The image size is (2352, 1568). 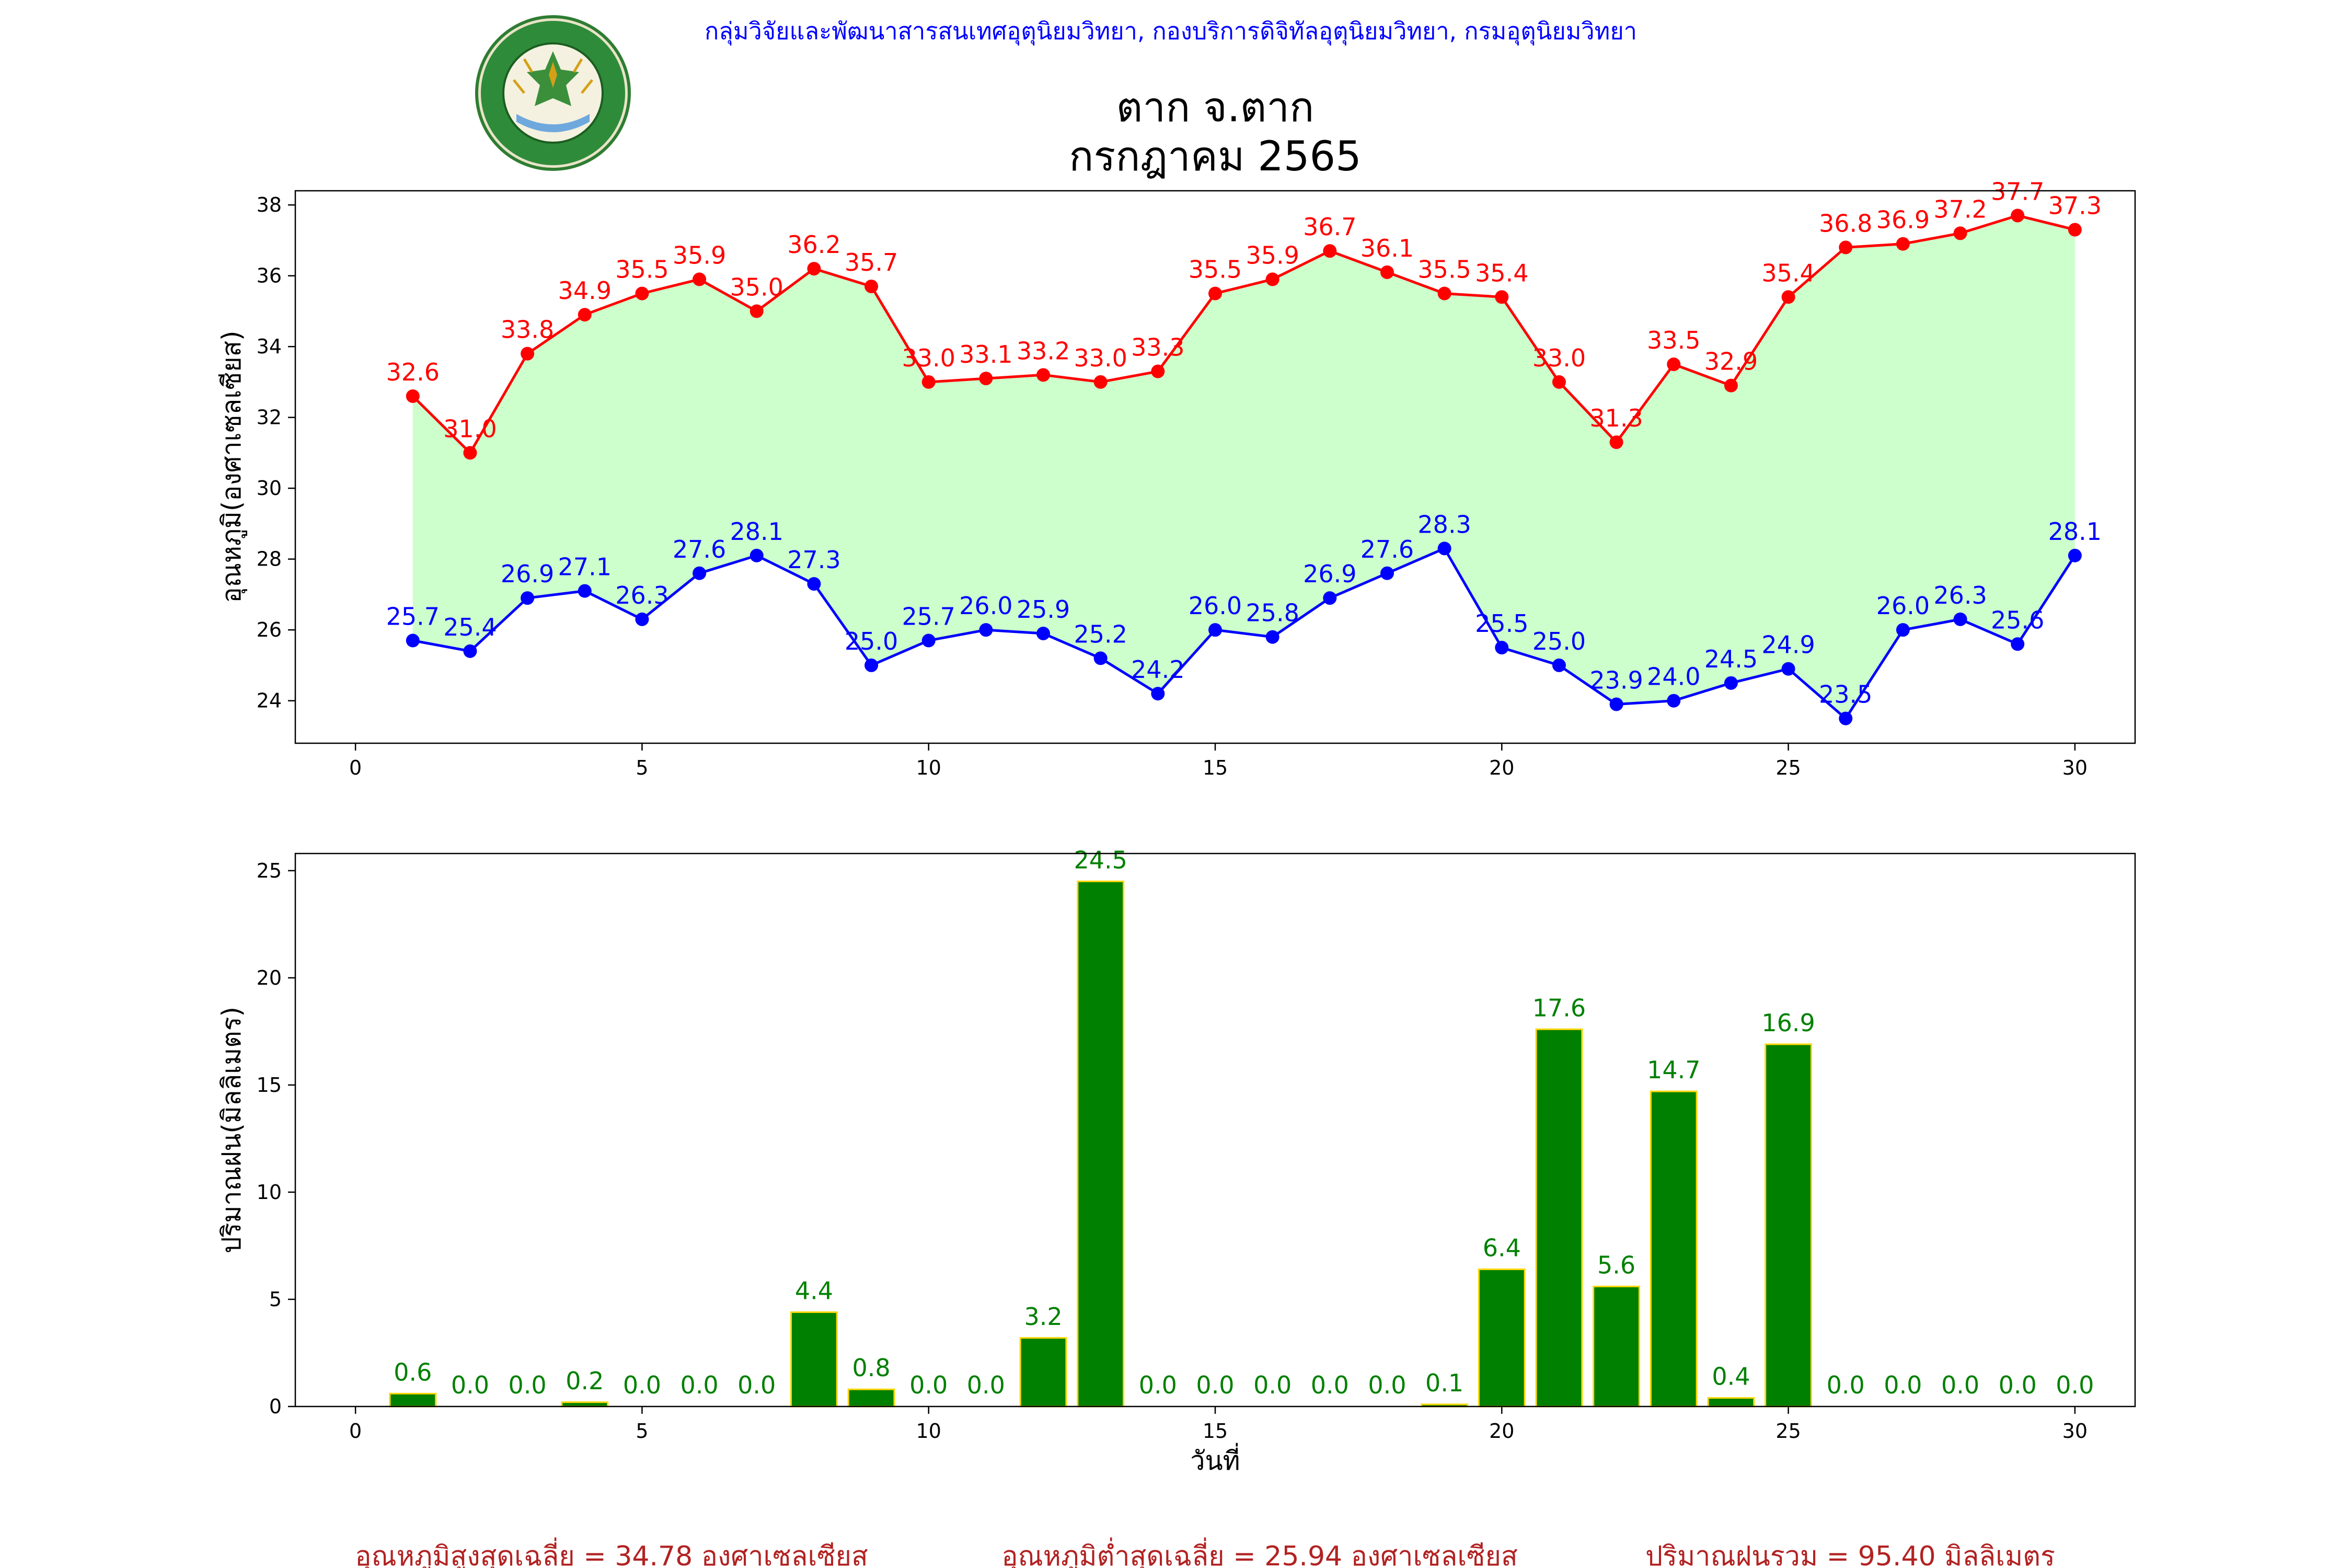 I want to click on max-temperature-line, so click(x=1244, y=334).